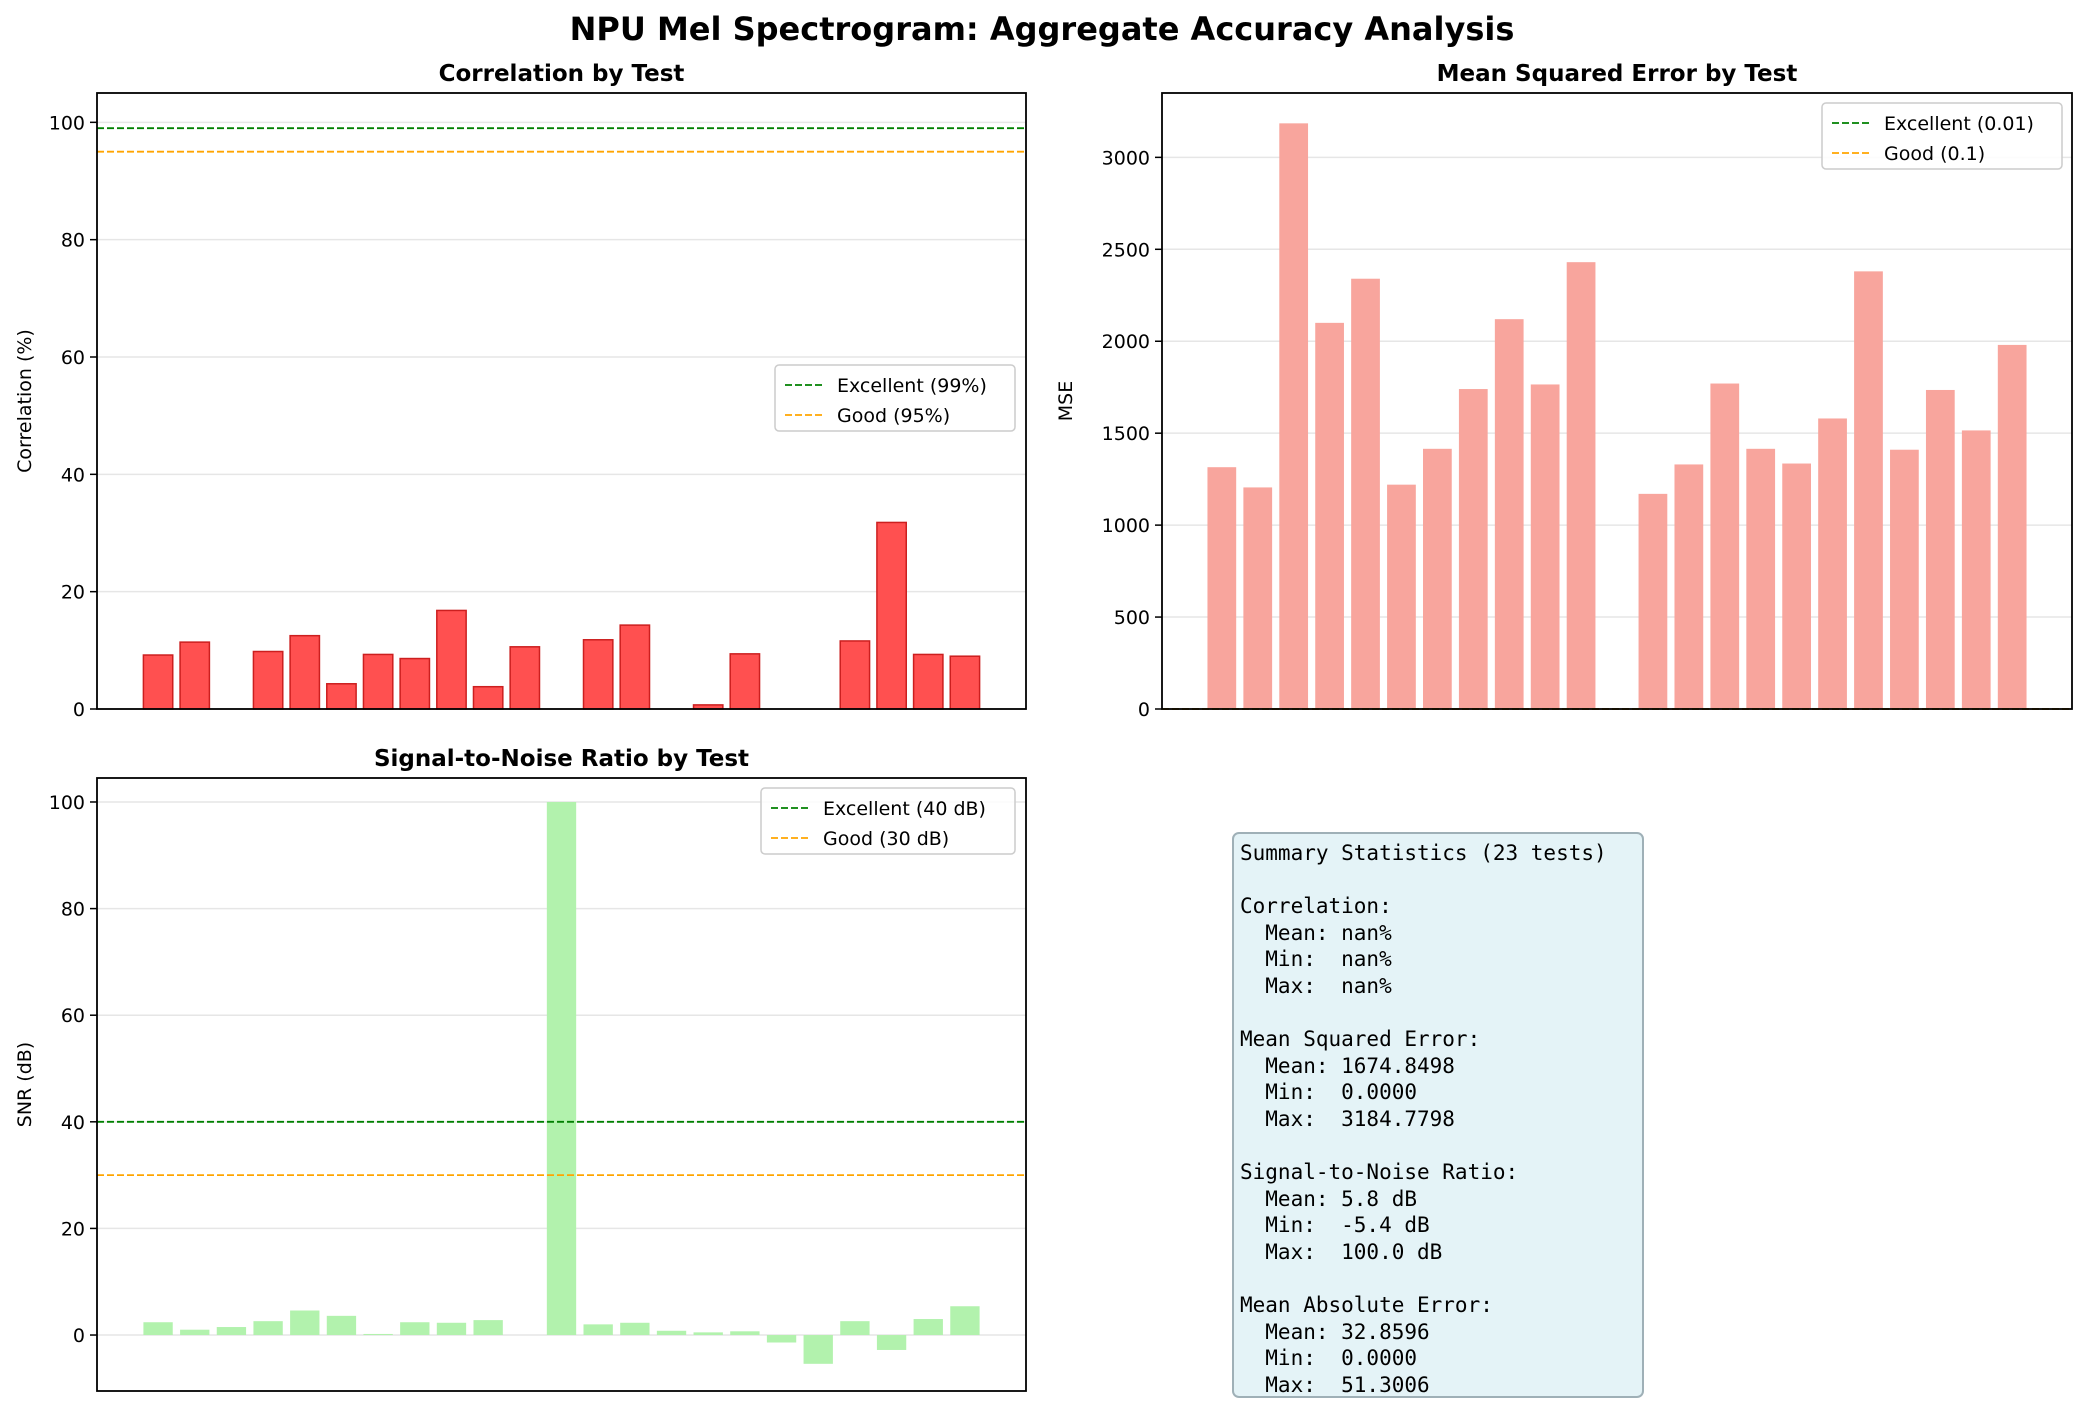 This screenshot has height=1407, width=2084. I want to click on legend-entry: Good (0.1), so click(1934, 154).